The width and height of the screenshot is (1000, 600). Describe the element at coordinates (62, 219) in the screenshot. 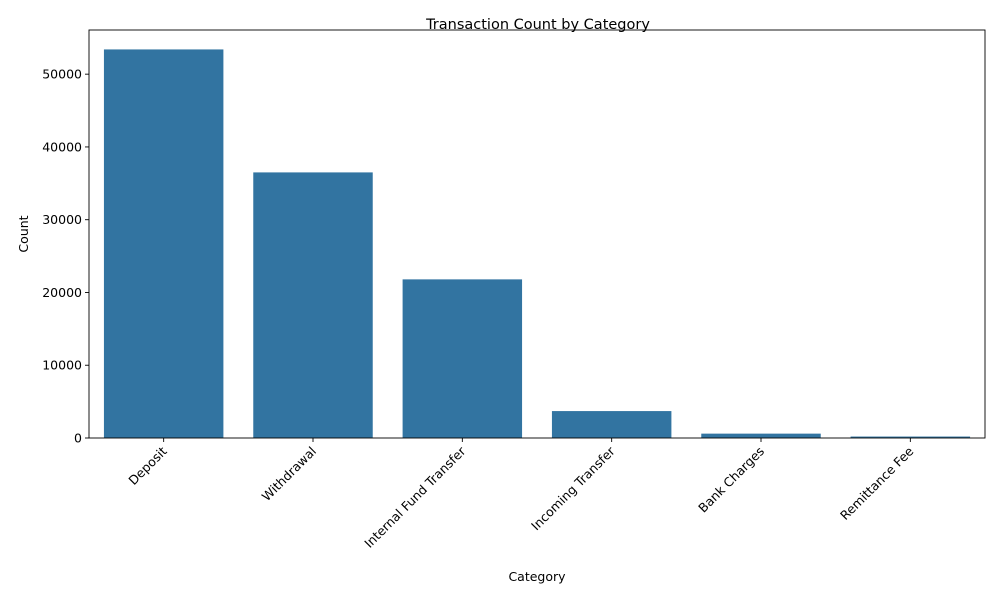

I see `y-tick-label: 30000` at that location.